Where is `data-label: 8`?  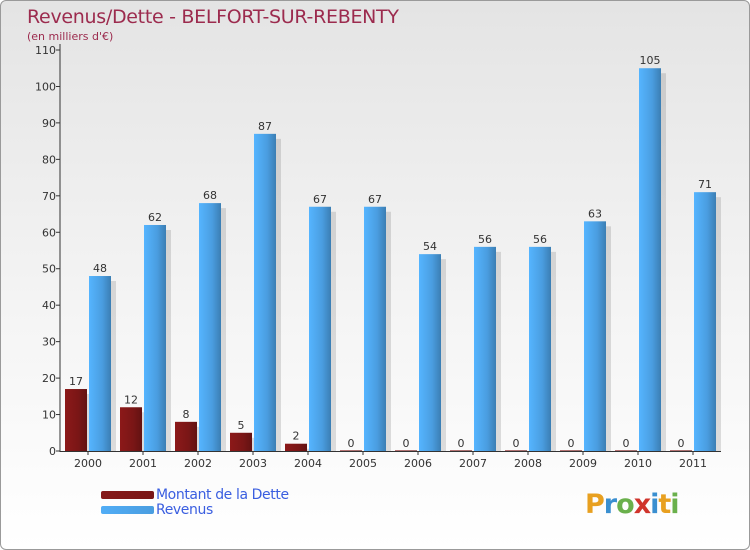
data-label: 8 is located at coordinates (186, 414).